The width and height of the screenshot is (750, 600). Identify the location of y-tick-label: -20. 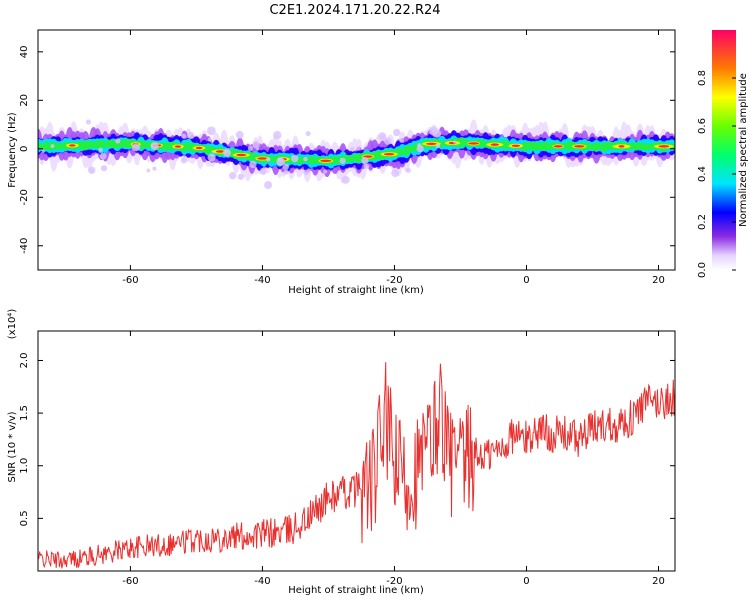
(24, 197).